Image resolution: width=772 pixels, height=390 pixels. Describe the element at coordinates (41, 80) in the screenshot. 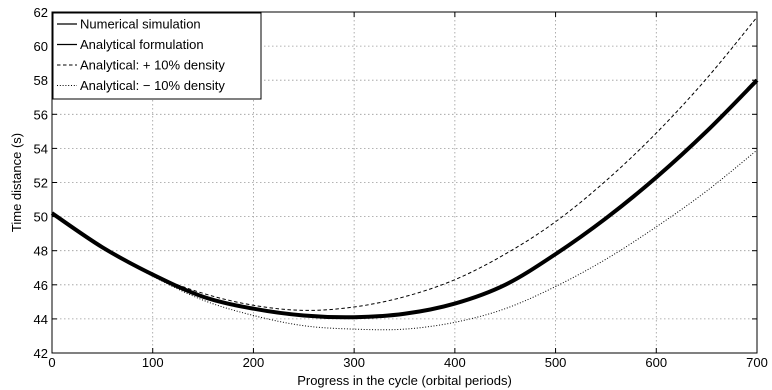

I see `y-tick-label: 58` at that location.